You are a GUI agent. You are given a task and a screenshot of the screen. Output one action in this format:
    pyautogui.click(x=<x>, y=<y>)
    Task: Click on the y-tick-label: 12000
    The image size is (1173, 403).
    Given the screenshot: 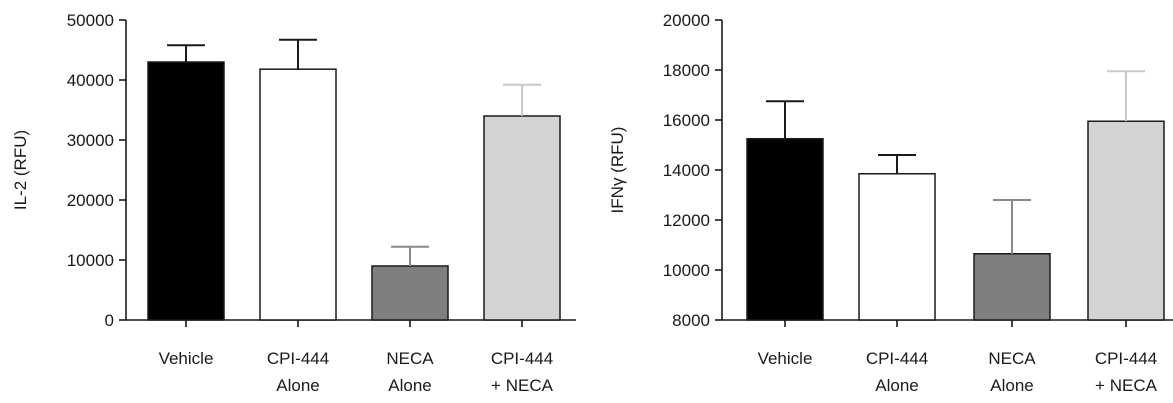 What is the action you would take?
    pyautogui.click(x=686, y=220)
    